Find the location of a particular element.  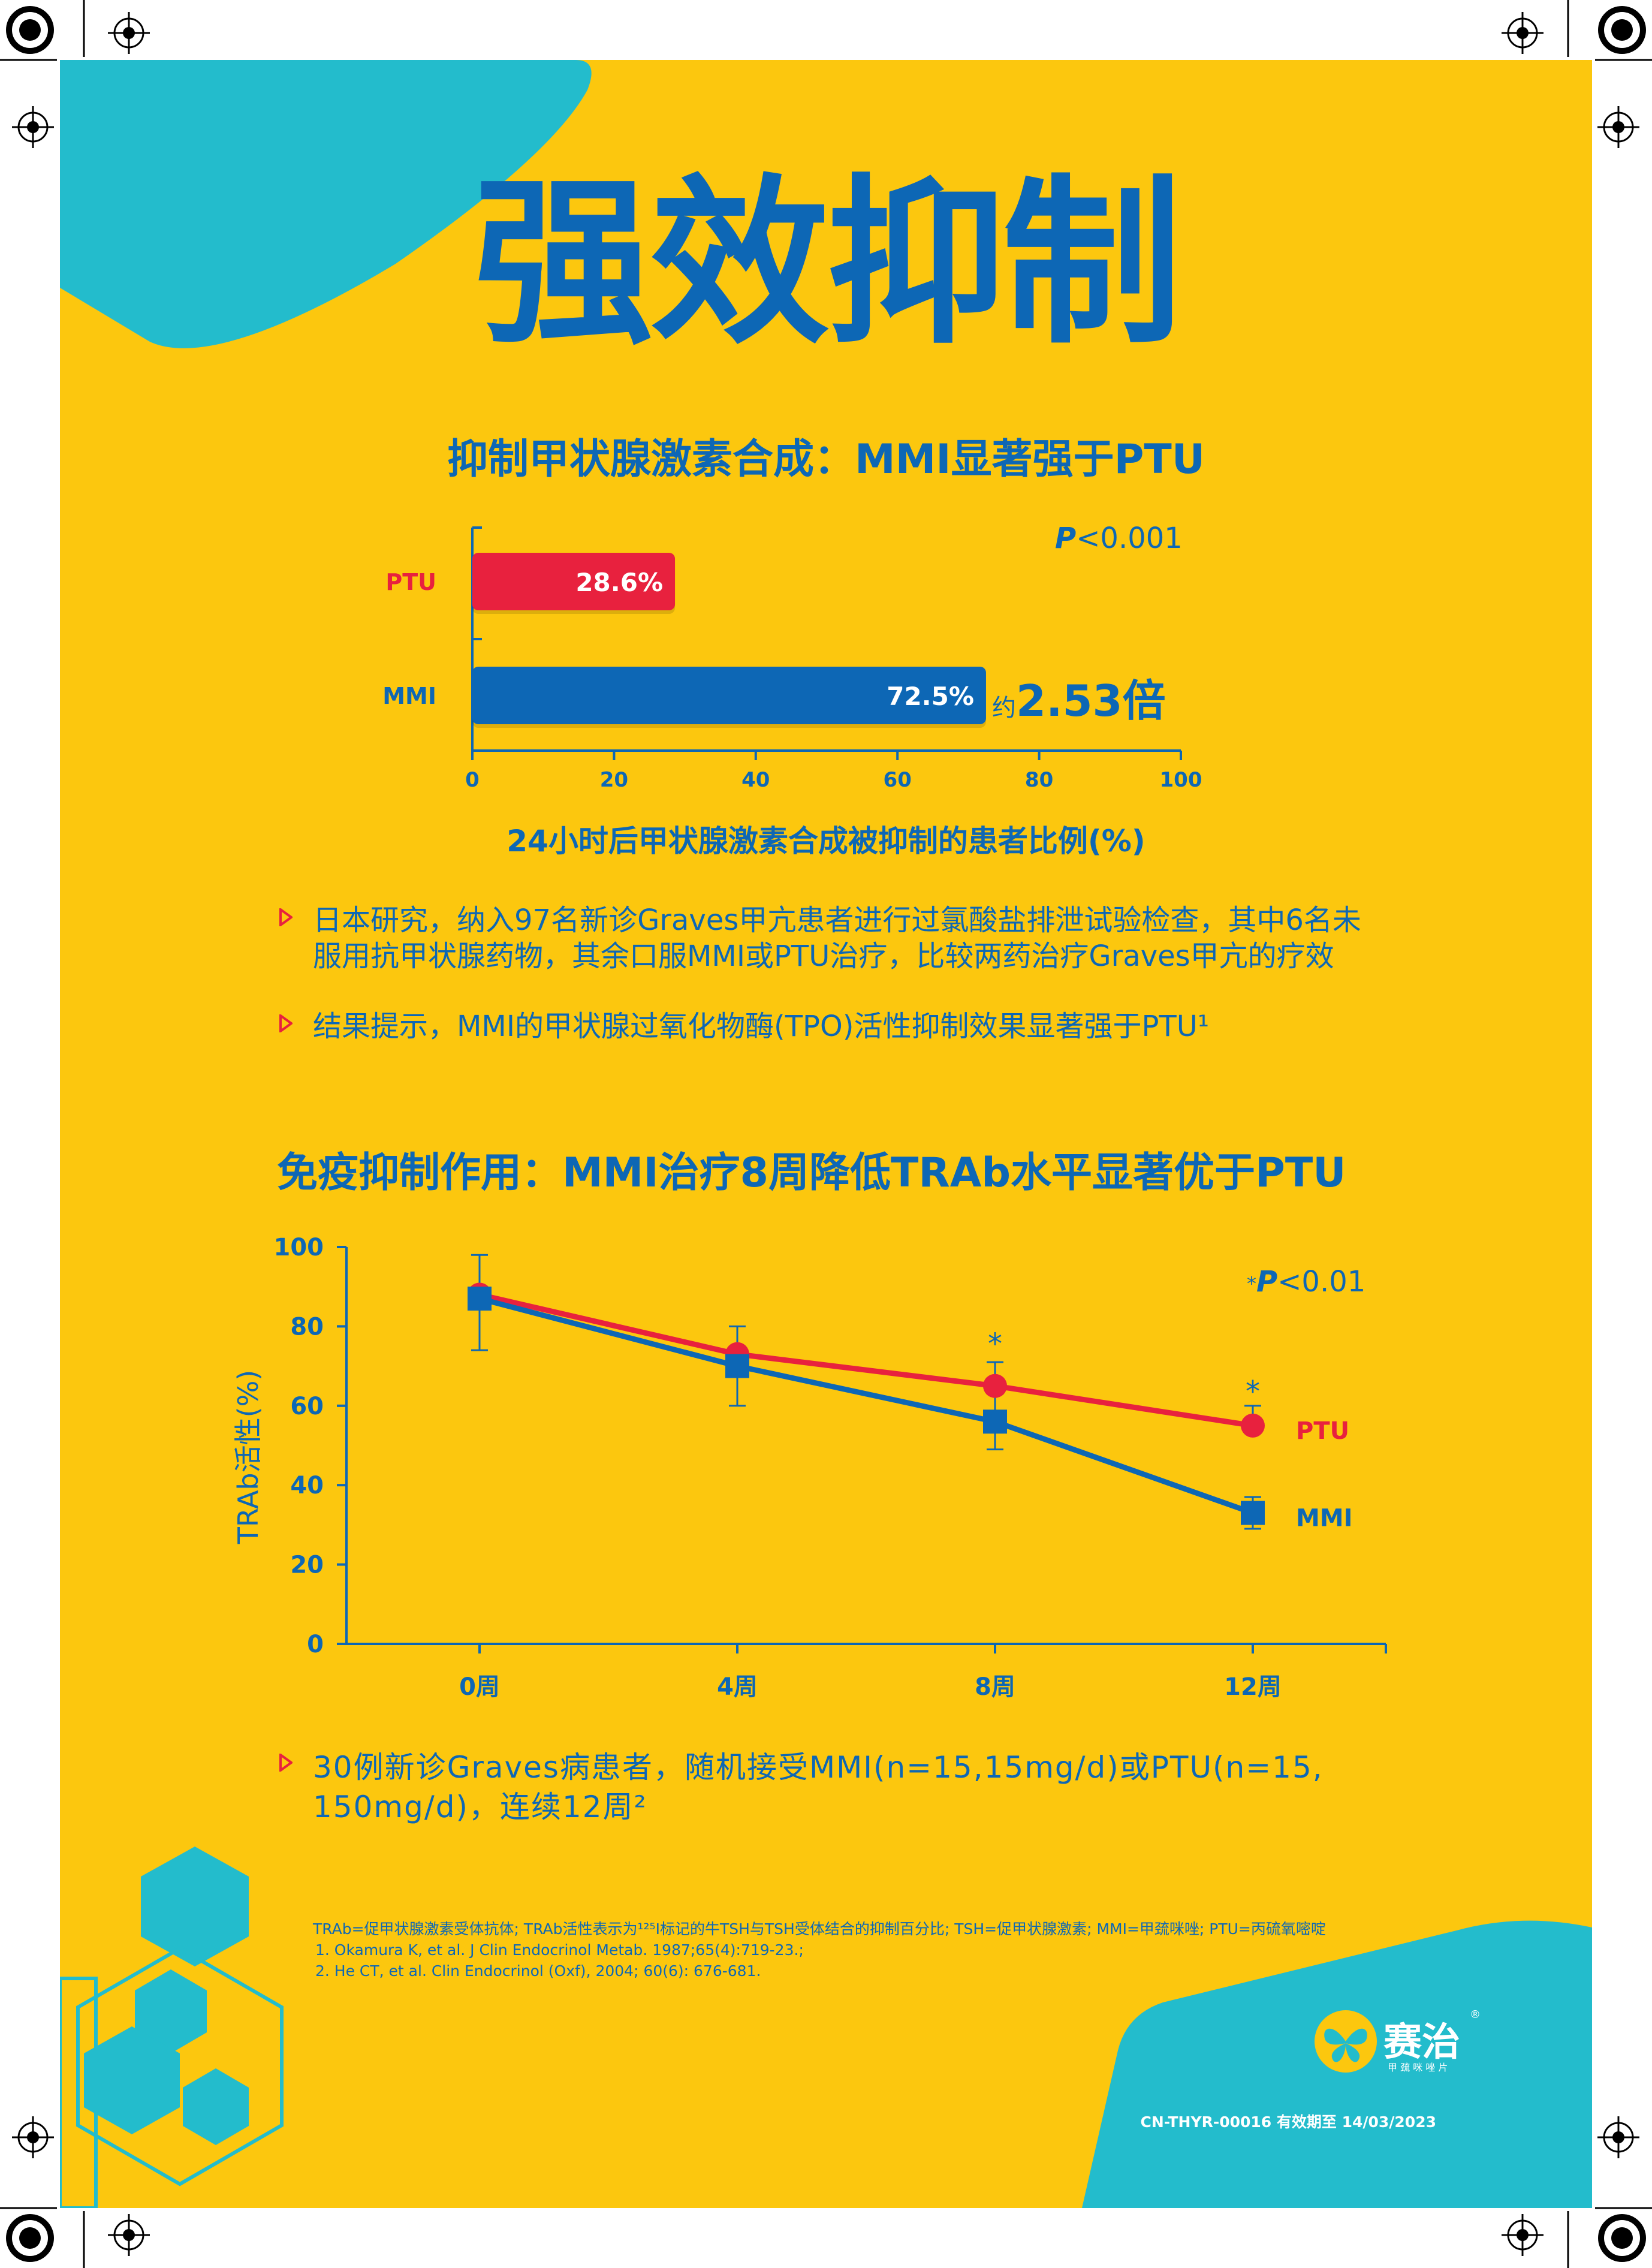

x-tick-label: 0 is located at coordinates (472, 780).